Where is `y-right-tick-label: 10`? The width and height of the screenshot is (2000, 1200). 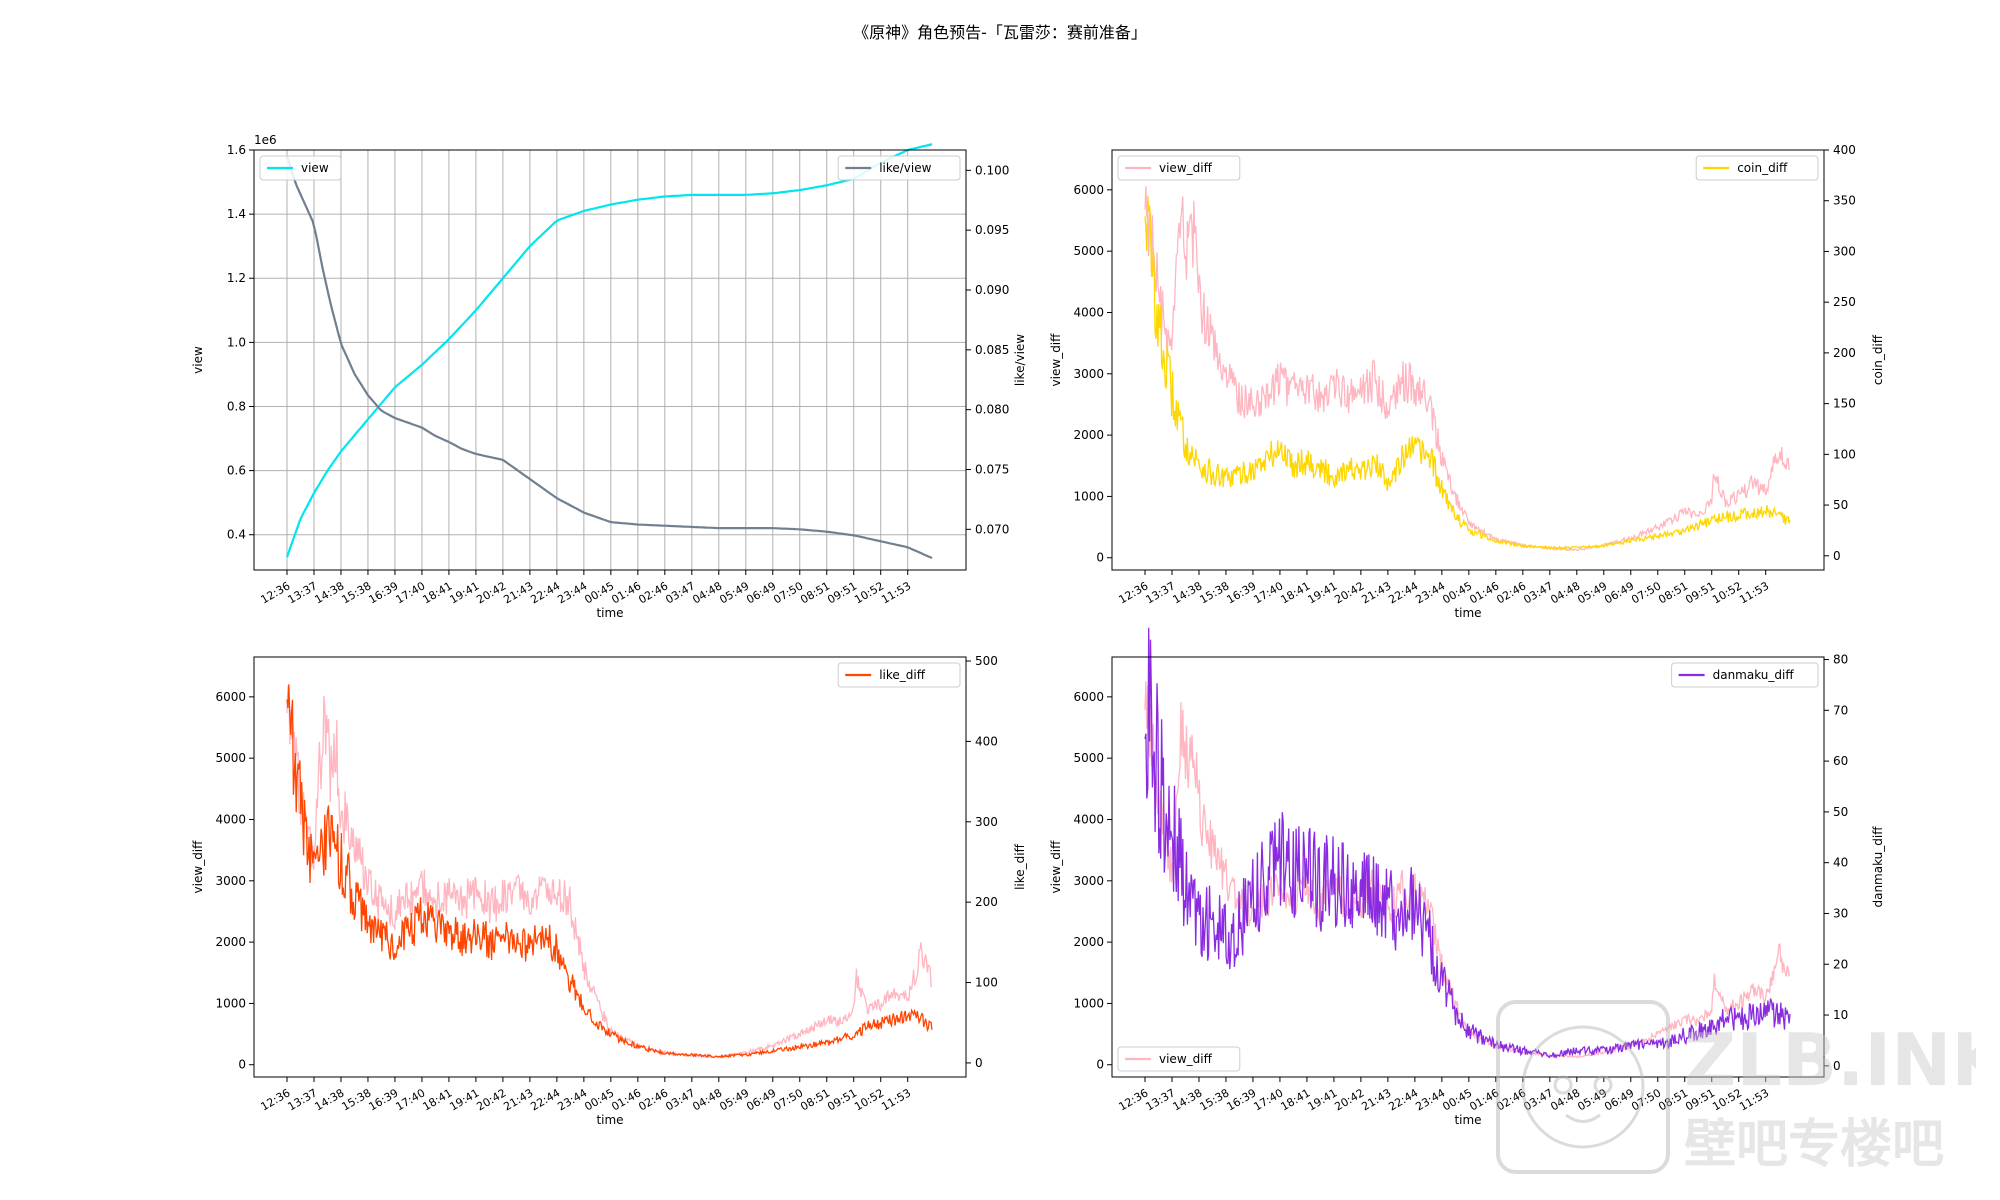 y-right-tick-label: 10 is located at coordinates (1840, 1015).